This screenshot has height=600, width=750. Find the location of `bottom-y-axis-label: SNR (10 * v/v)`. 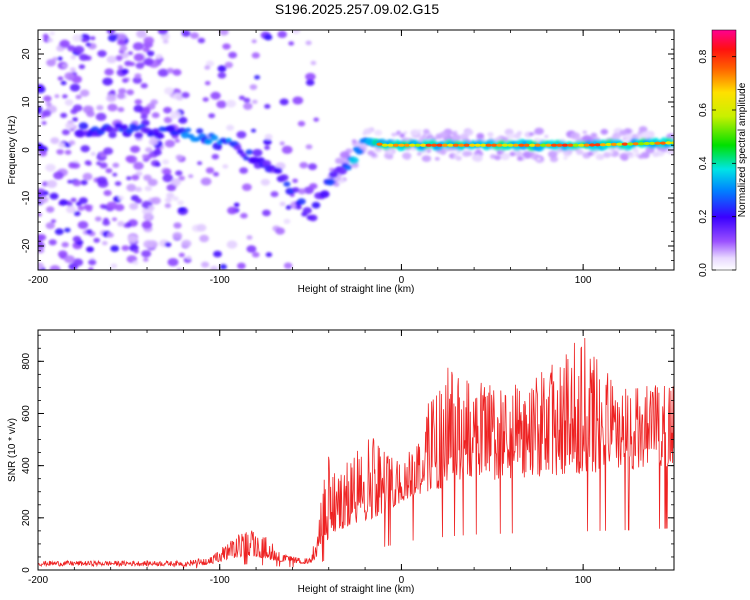

bottom-y-axis-label: SNR (10 * v/v) is located at coordinates (12, 450).